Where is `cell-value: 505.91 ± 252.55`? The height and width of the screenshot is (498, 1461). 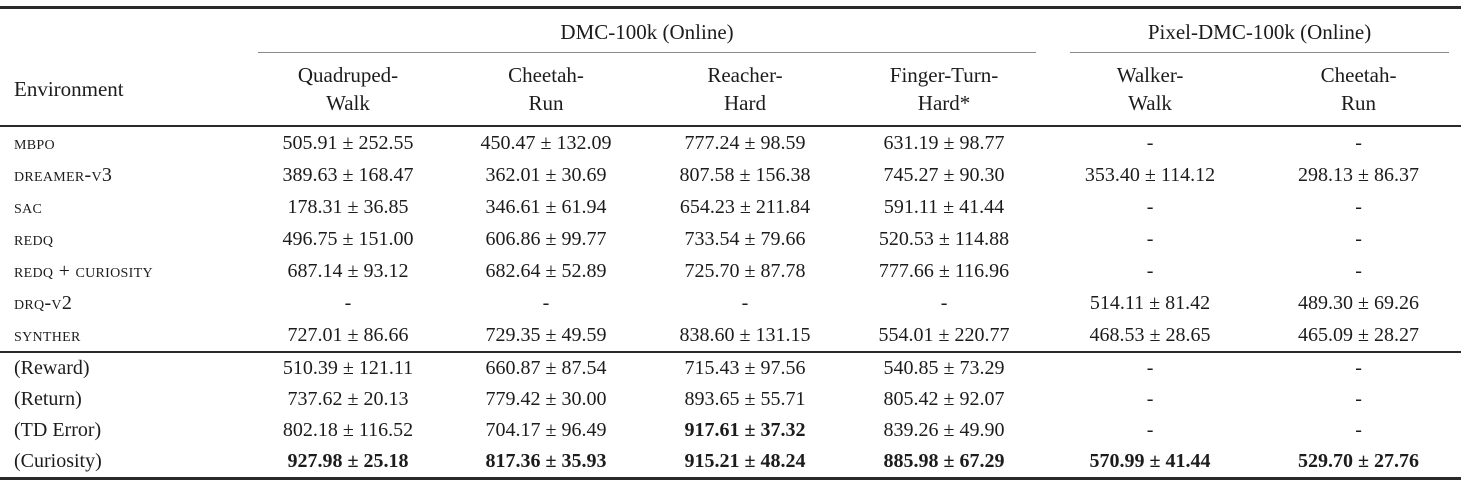
cell-value: 505.91 ± 252.55 is located at coordinates (348, 142).